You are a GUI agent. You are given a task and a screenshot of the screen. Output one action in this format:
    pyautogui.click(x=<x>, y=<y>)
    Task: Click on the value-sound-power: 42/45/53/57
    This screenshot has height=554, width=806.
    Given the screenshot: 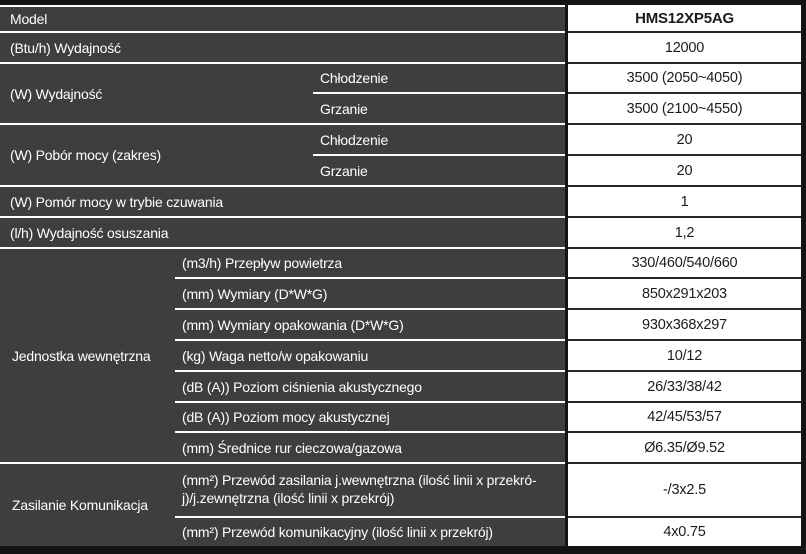 What is the action you would take?
    pyautogui.click(x=684, y=416)
    